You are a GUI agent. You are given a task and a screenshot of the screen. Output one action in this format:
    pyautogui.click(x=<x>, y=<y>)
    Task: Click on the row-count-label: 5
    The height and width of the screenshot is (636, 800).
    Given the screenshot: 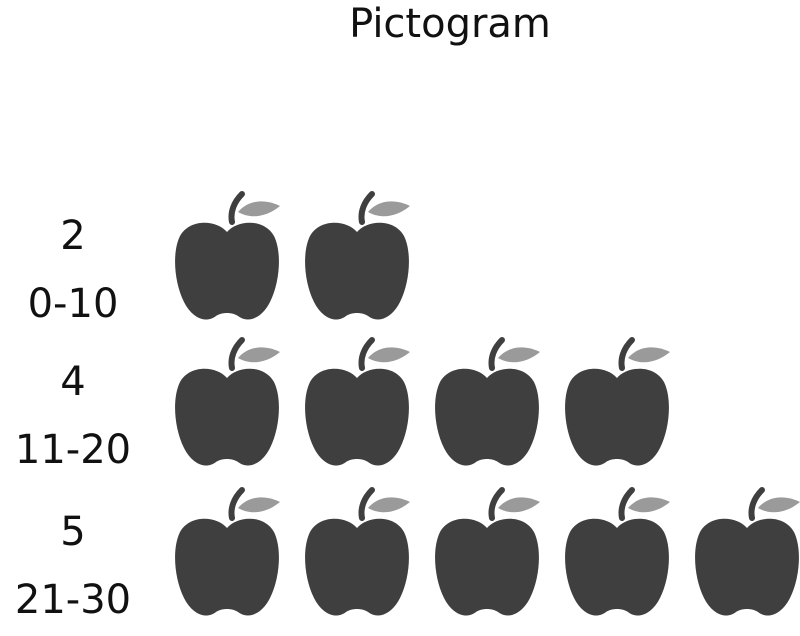 What is the action you would take?
    pyautogui.click(x=73, y=532)
    